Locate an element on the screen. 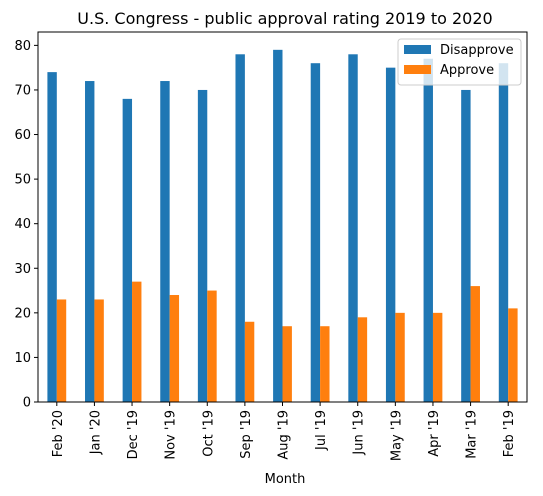 The width and height of the screenshot is (543, 496). x-tick-label: Feb '19 is located at coordinates (509, 433).